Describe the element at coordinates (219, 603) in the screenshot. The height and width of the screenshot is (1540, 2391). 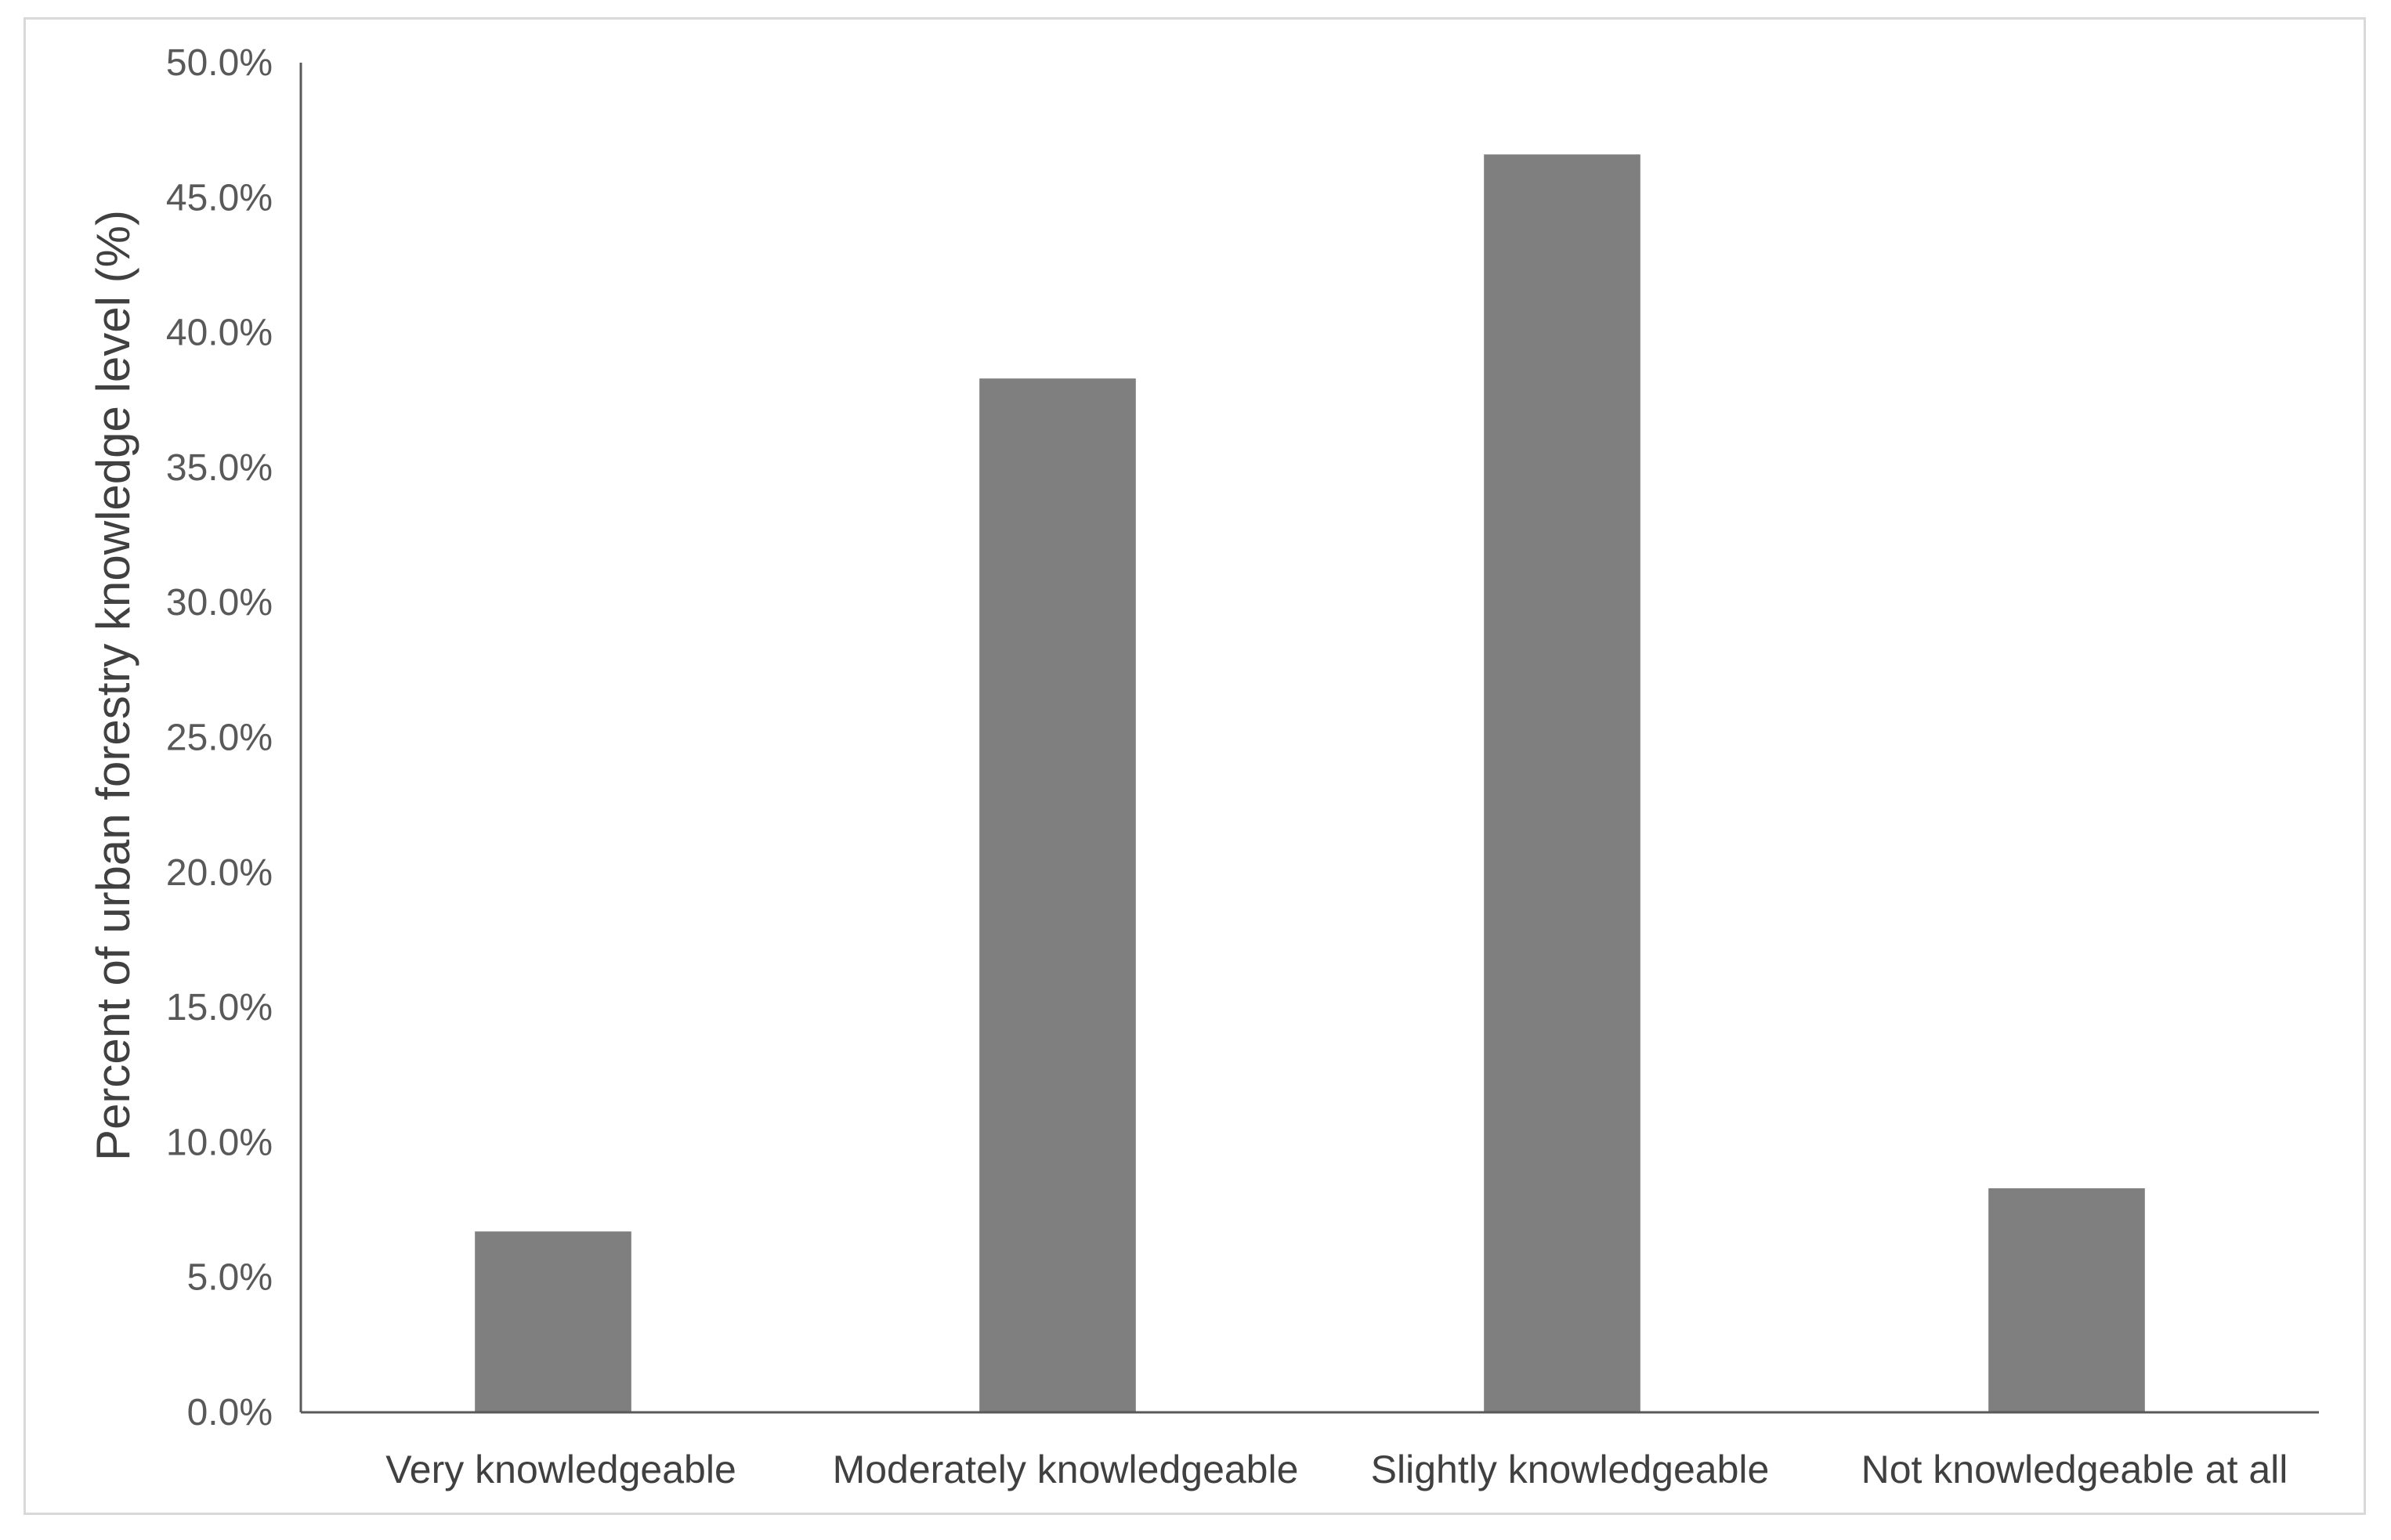
I see `y-tick-label: 30.0%` at that location.